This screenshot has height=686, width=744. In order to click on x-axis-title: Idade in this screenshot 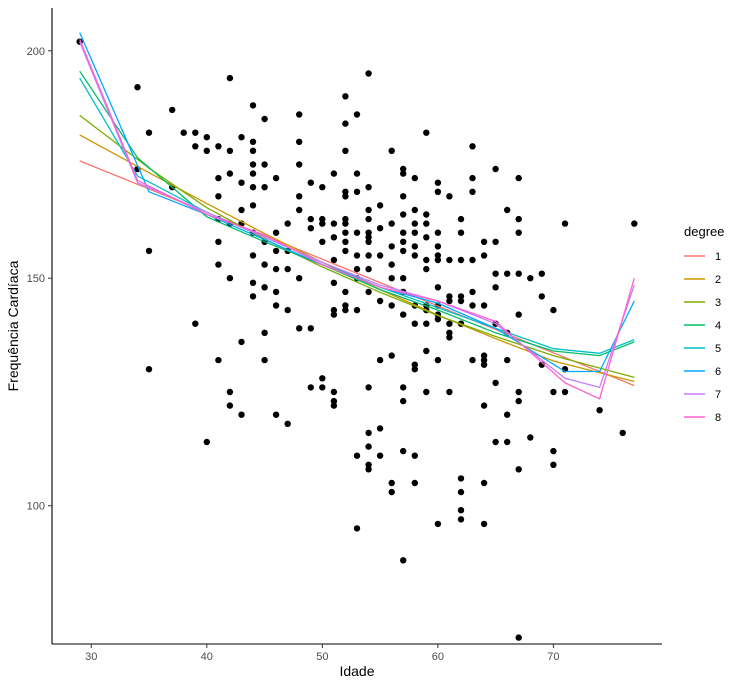, I will do `click(356, 671)`.